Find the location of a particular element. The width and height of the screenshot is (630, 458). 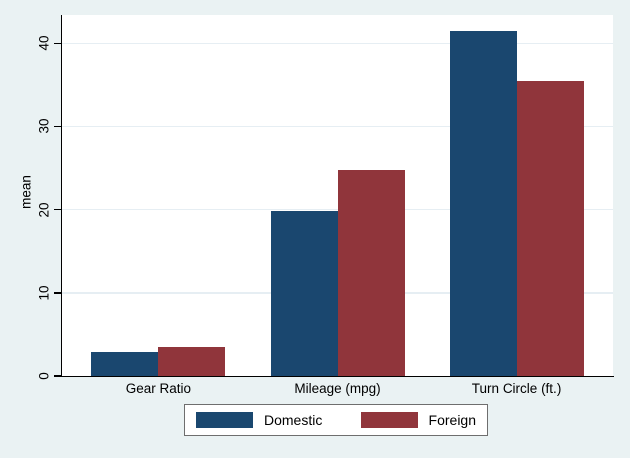

x-tick-label-gear-ratio: Gear Ratio is located at coordinates (158, 388).